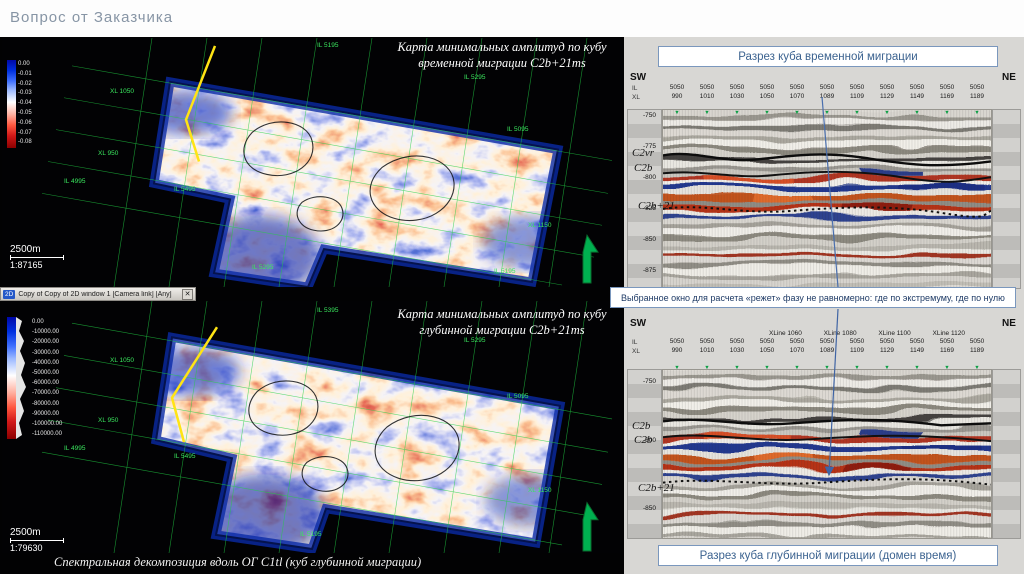  I want to click on legend-value: -0.08, so click(25, 142).